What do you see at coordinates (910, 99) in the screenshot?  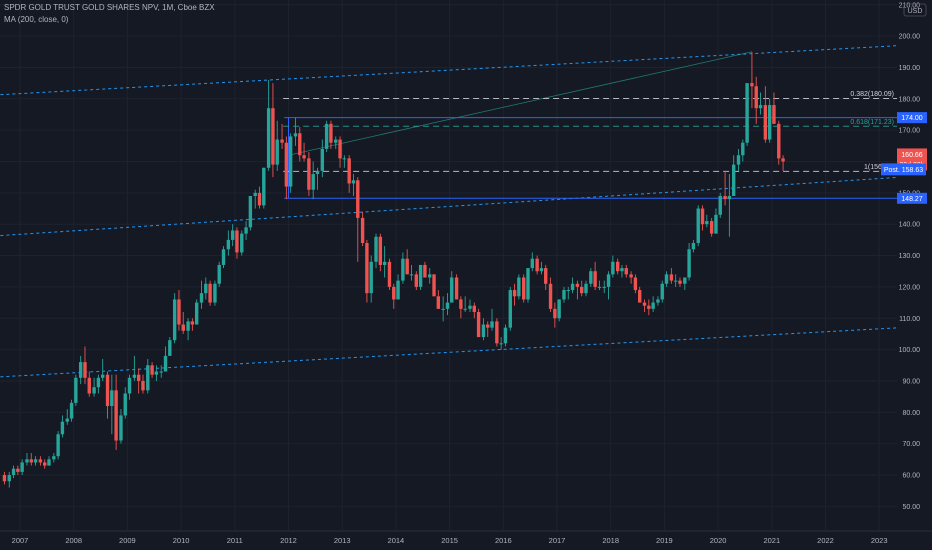 I see `price-tick-label: 180.00` at bounding box center [910, 99].